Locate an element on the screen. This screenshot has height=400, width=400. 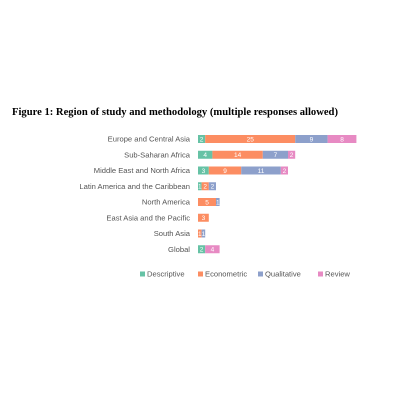
legend-entry: Review is located at coordinates (337, 274).